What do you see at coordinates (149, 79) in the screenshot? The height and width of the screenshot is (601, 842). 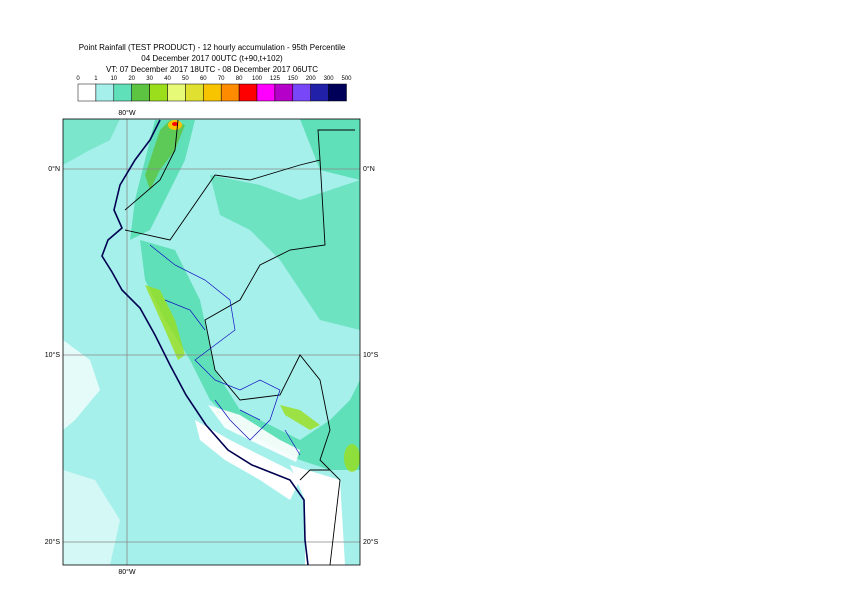 I see `legend-label: 30` at bounding box center [149, 79].